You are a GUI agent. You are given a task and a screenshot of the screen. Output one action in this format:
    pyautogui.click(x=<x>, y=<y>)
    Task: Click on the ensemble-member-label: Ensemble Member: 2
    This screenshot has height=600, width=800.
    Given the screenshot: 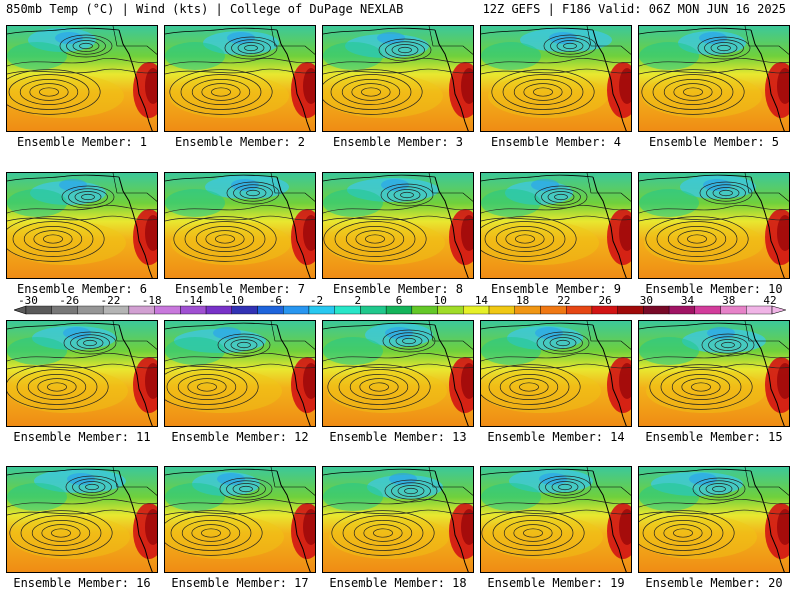 What is the action you would take?
    pyautogui.click(x=240, y=142)
    